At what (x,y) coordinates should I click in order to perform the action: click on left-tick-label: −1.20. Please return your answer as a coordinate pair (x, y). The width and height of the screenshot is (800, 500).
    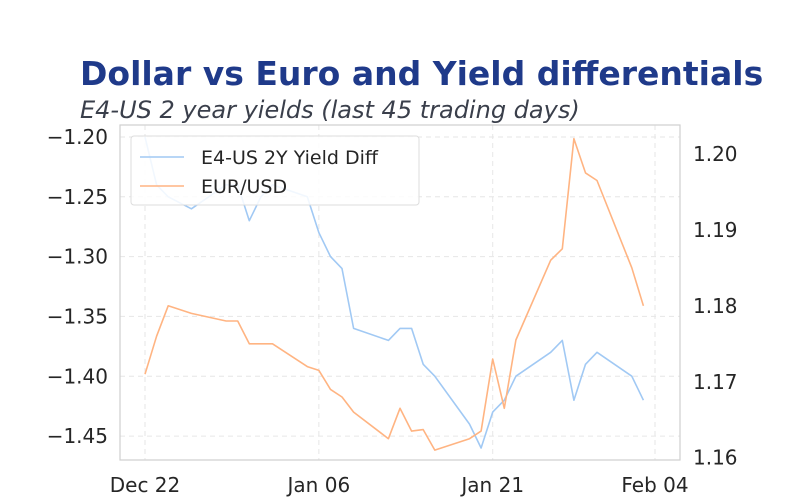
    Looking at the image, I should click on (77, 137).